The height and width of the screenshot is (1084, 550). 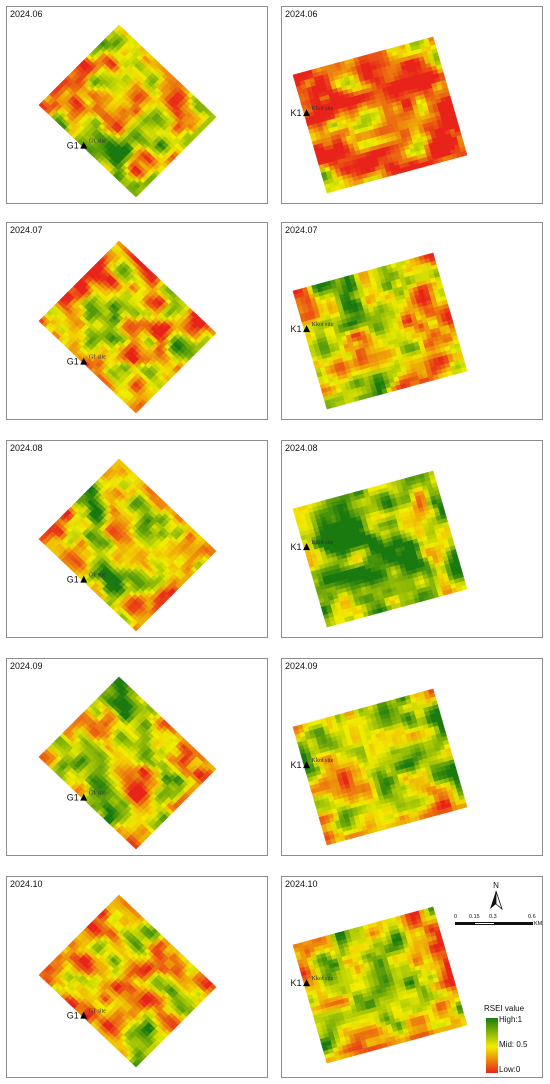 I want to click on map-panel-1: 2024.06 G1 G1 site, so click(x=137, y=105).